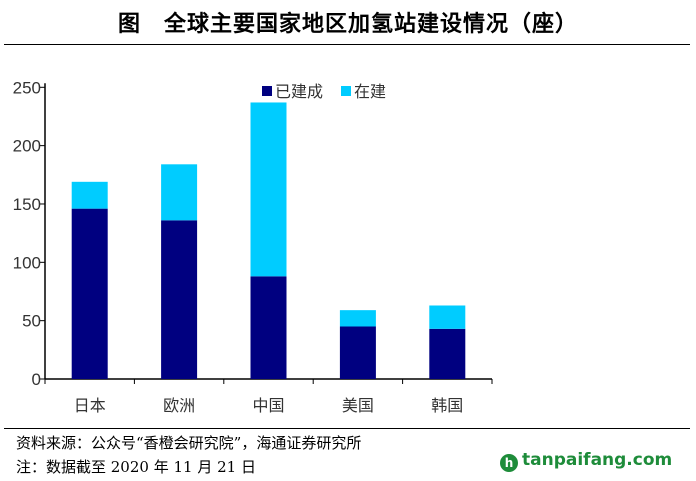 Image resolution: width=696 pixels, height=481 pixels. What do you see at coordinates (347, 44) in the screenshot?
I see `title-rule` at bounding box center [347, 44].